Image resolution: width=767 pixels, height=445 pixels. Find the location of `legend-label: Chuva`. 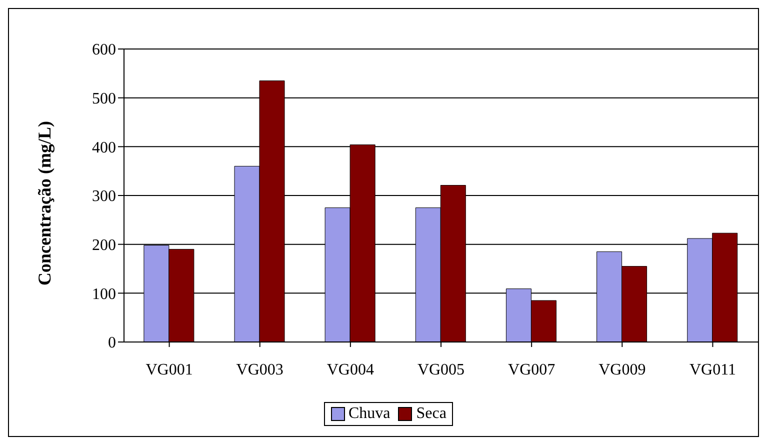

legend-label: Chuva is located at coordinates (369, 414).